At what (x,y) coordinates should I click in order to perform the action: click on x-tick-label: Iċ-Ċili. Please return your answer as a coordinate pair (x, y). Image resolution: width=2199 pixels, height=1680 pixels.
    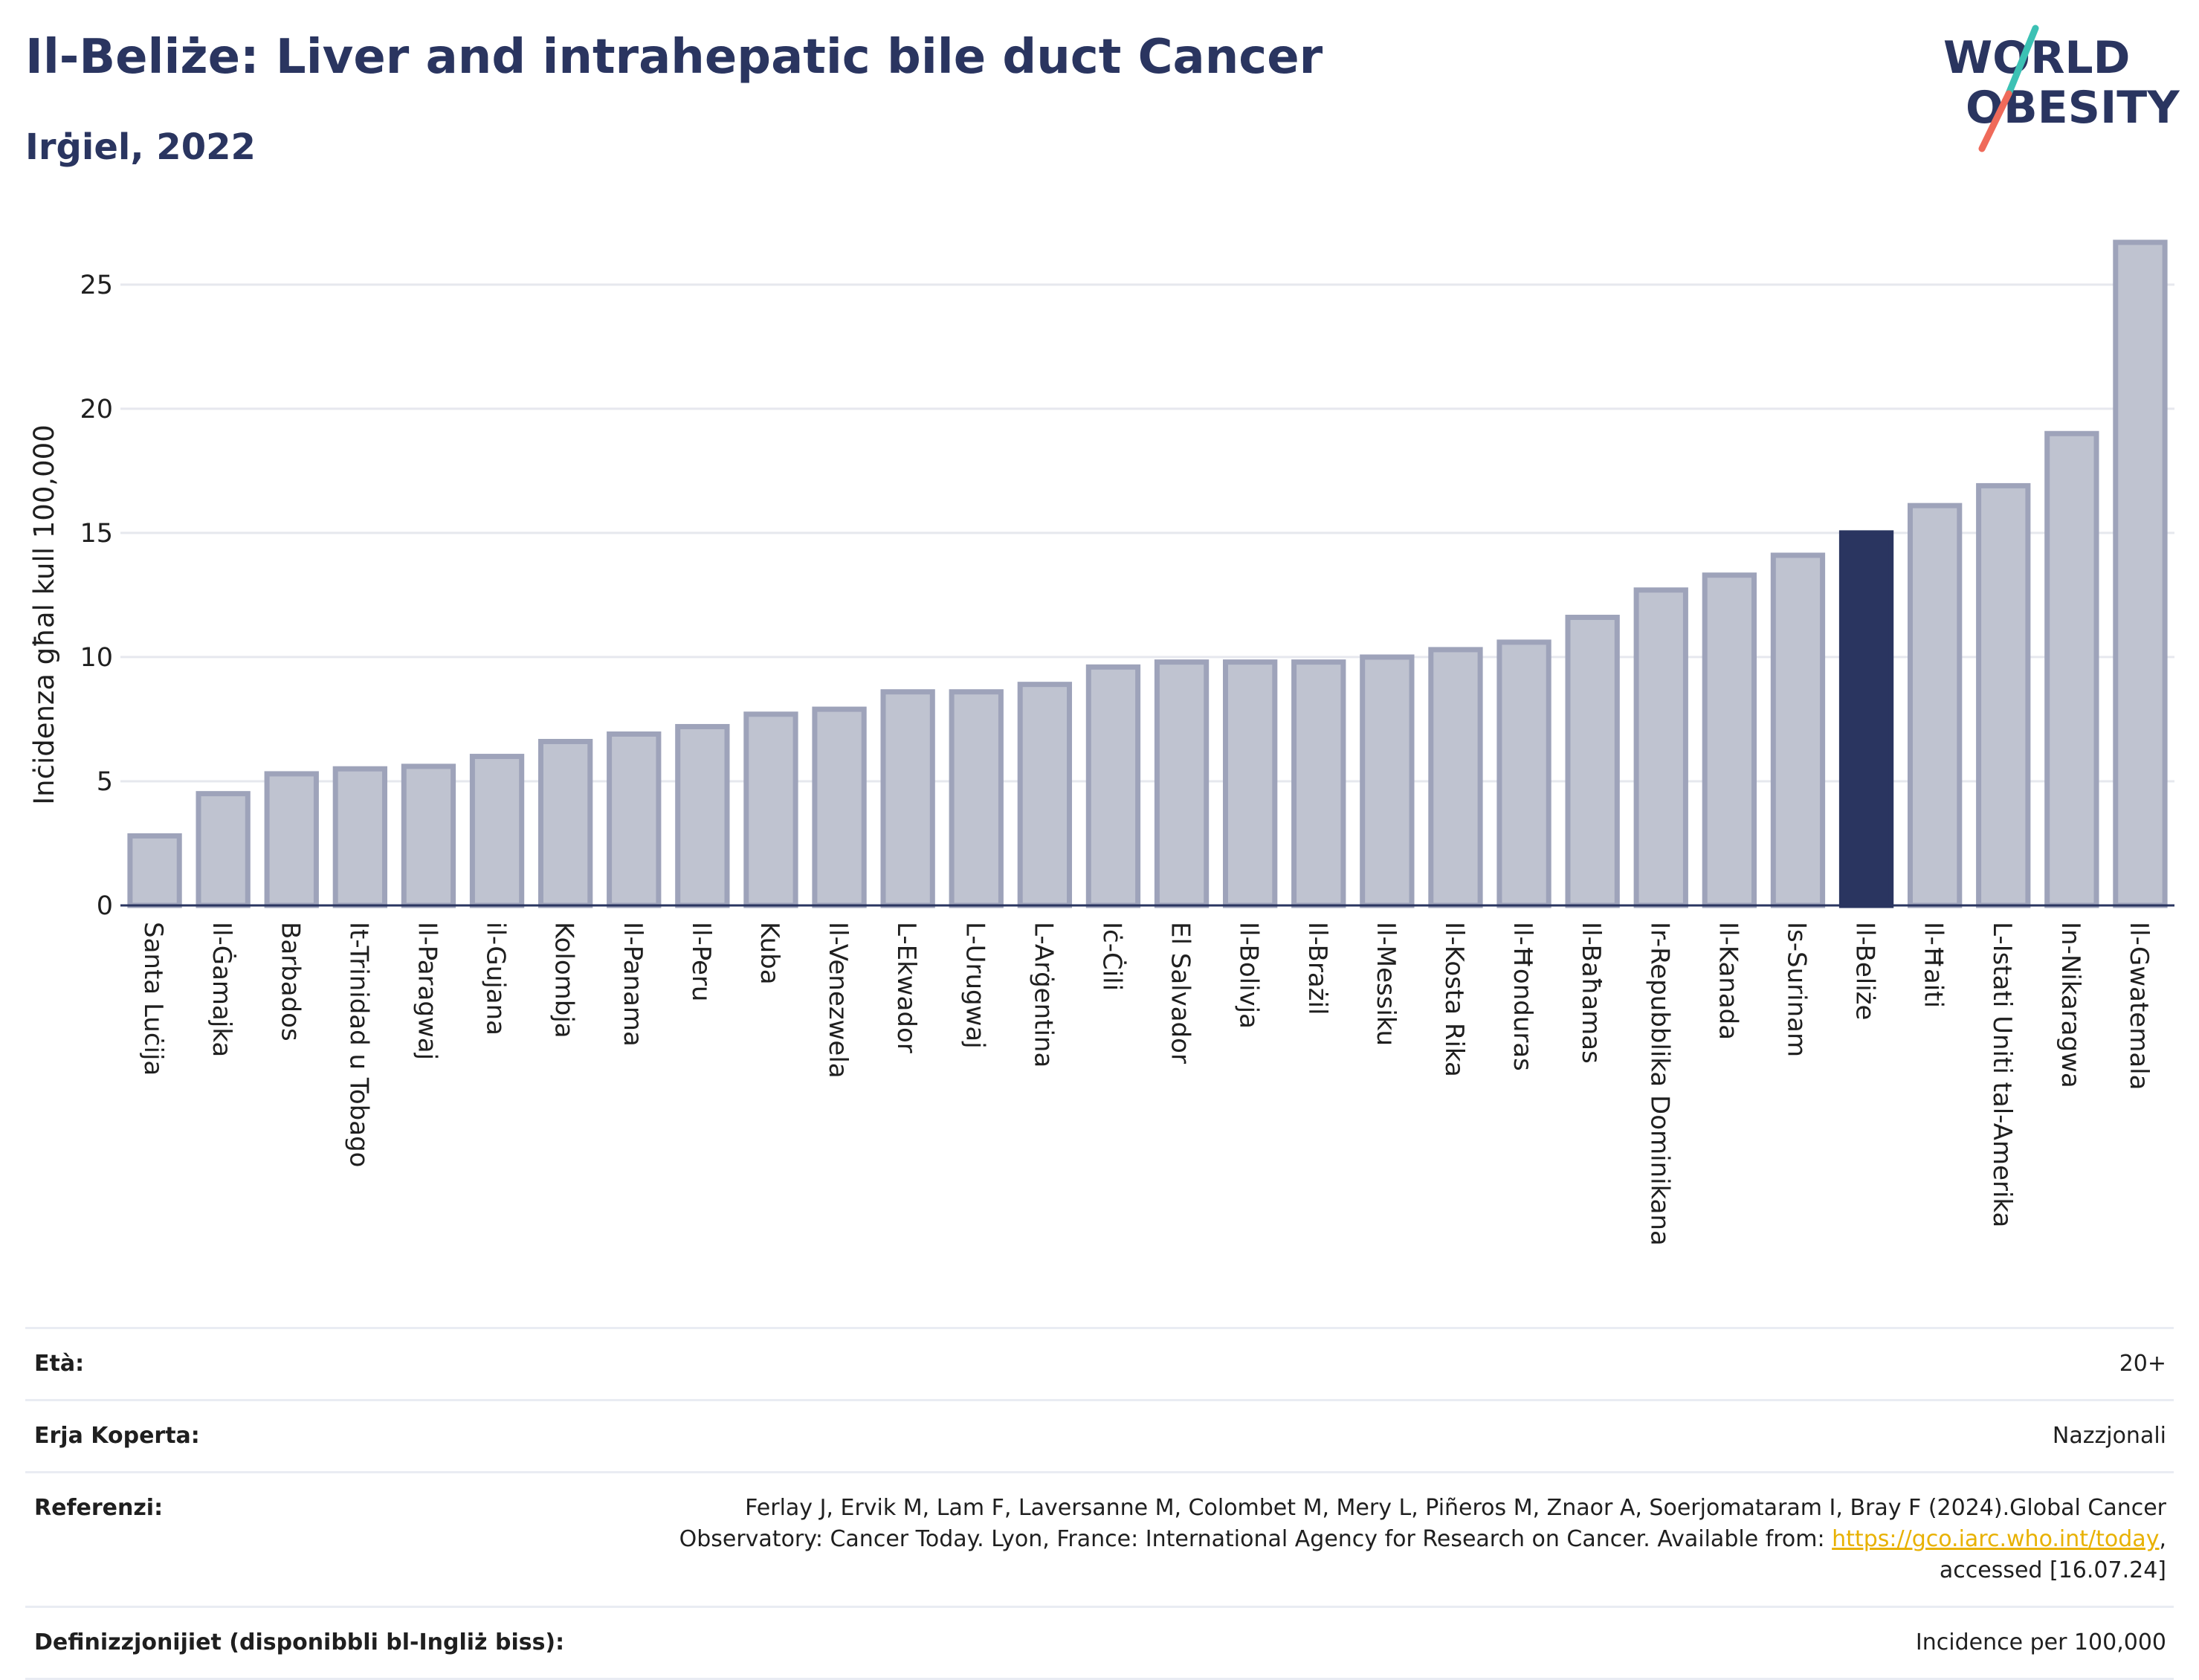
    Looking at the image, I should click on (1112, 957).